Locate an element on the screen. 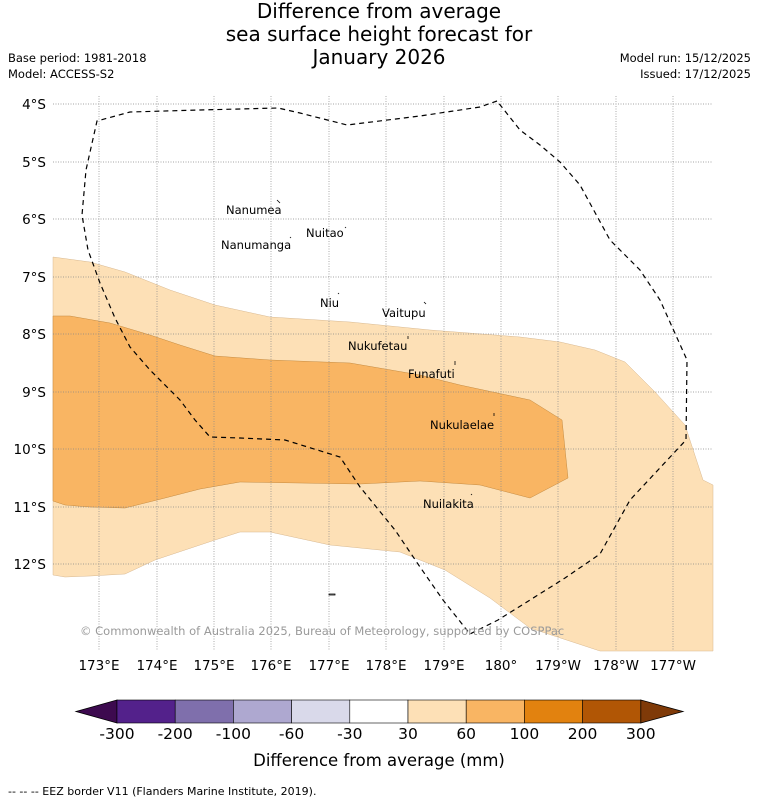 The image size is (758, 804). colorbar-title: Difference from average (mm) is located at coordinates (379, 760).